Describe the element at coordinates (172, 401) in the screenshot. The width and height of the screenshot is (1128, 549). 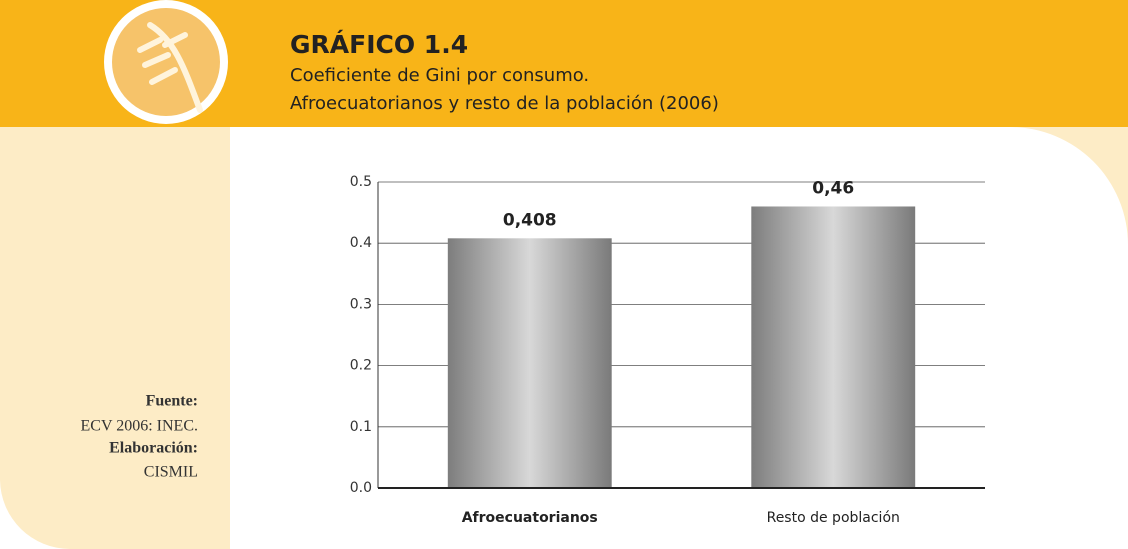
I see `source-label: Fuente:` at that location.